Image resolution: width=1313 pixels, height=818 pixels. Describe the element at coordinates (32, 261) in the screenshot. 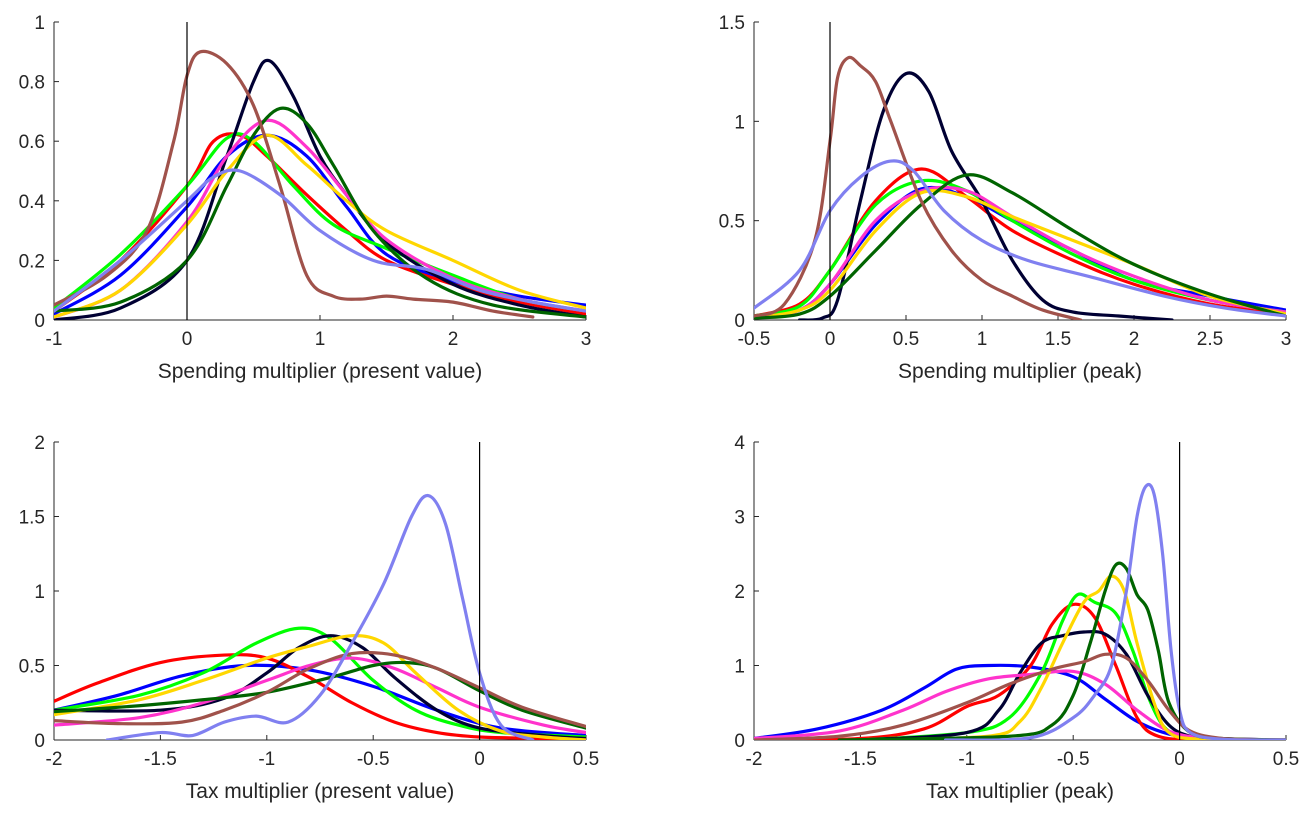

I see `y-tick-label: 0.2` at that location.